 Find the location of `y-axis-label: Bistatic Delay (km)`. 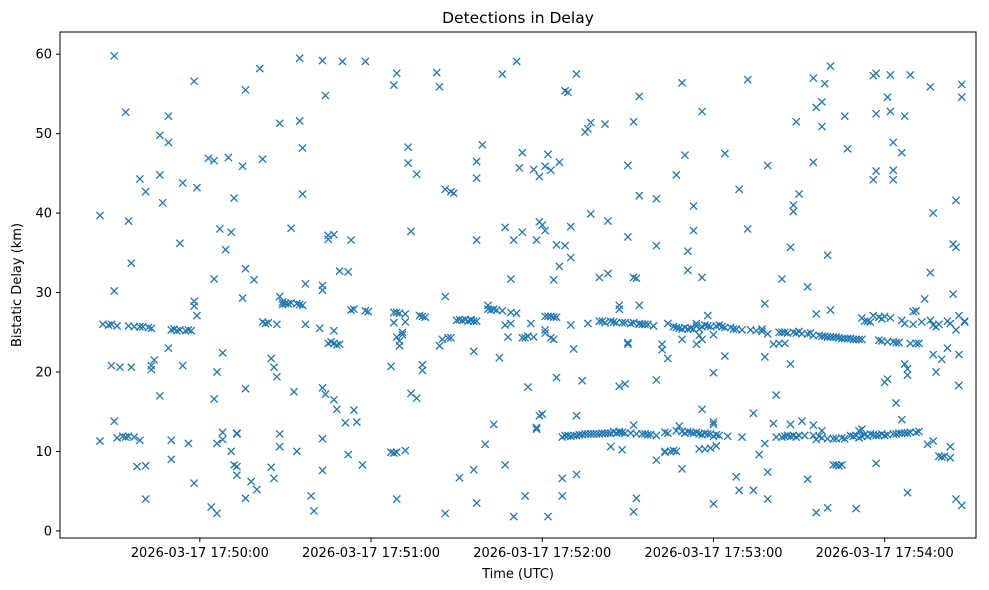

y-axis-label: Bistatic Delay (km) is located at coordinates (17, 285).